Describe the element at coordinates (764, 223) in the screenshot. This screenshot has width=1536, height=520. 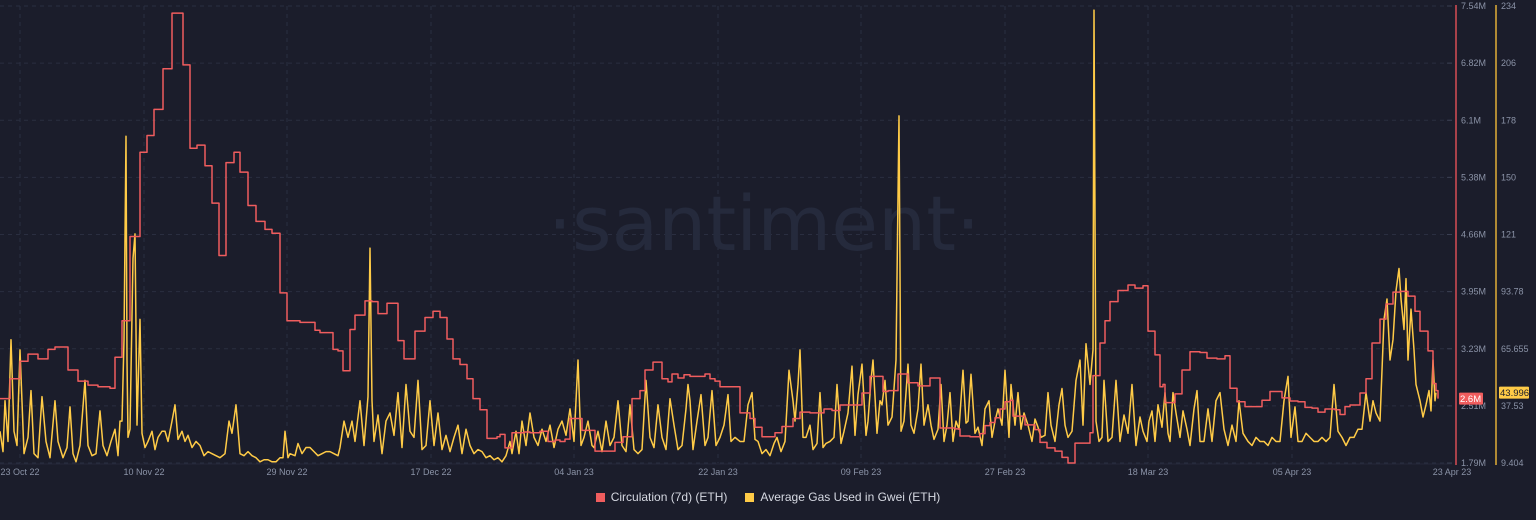
I see `watermark: ·santiment·` at that location.